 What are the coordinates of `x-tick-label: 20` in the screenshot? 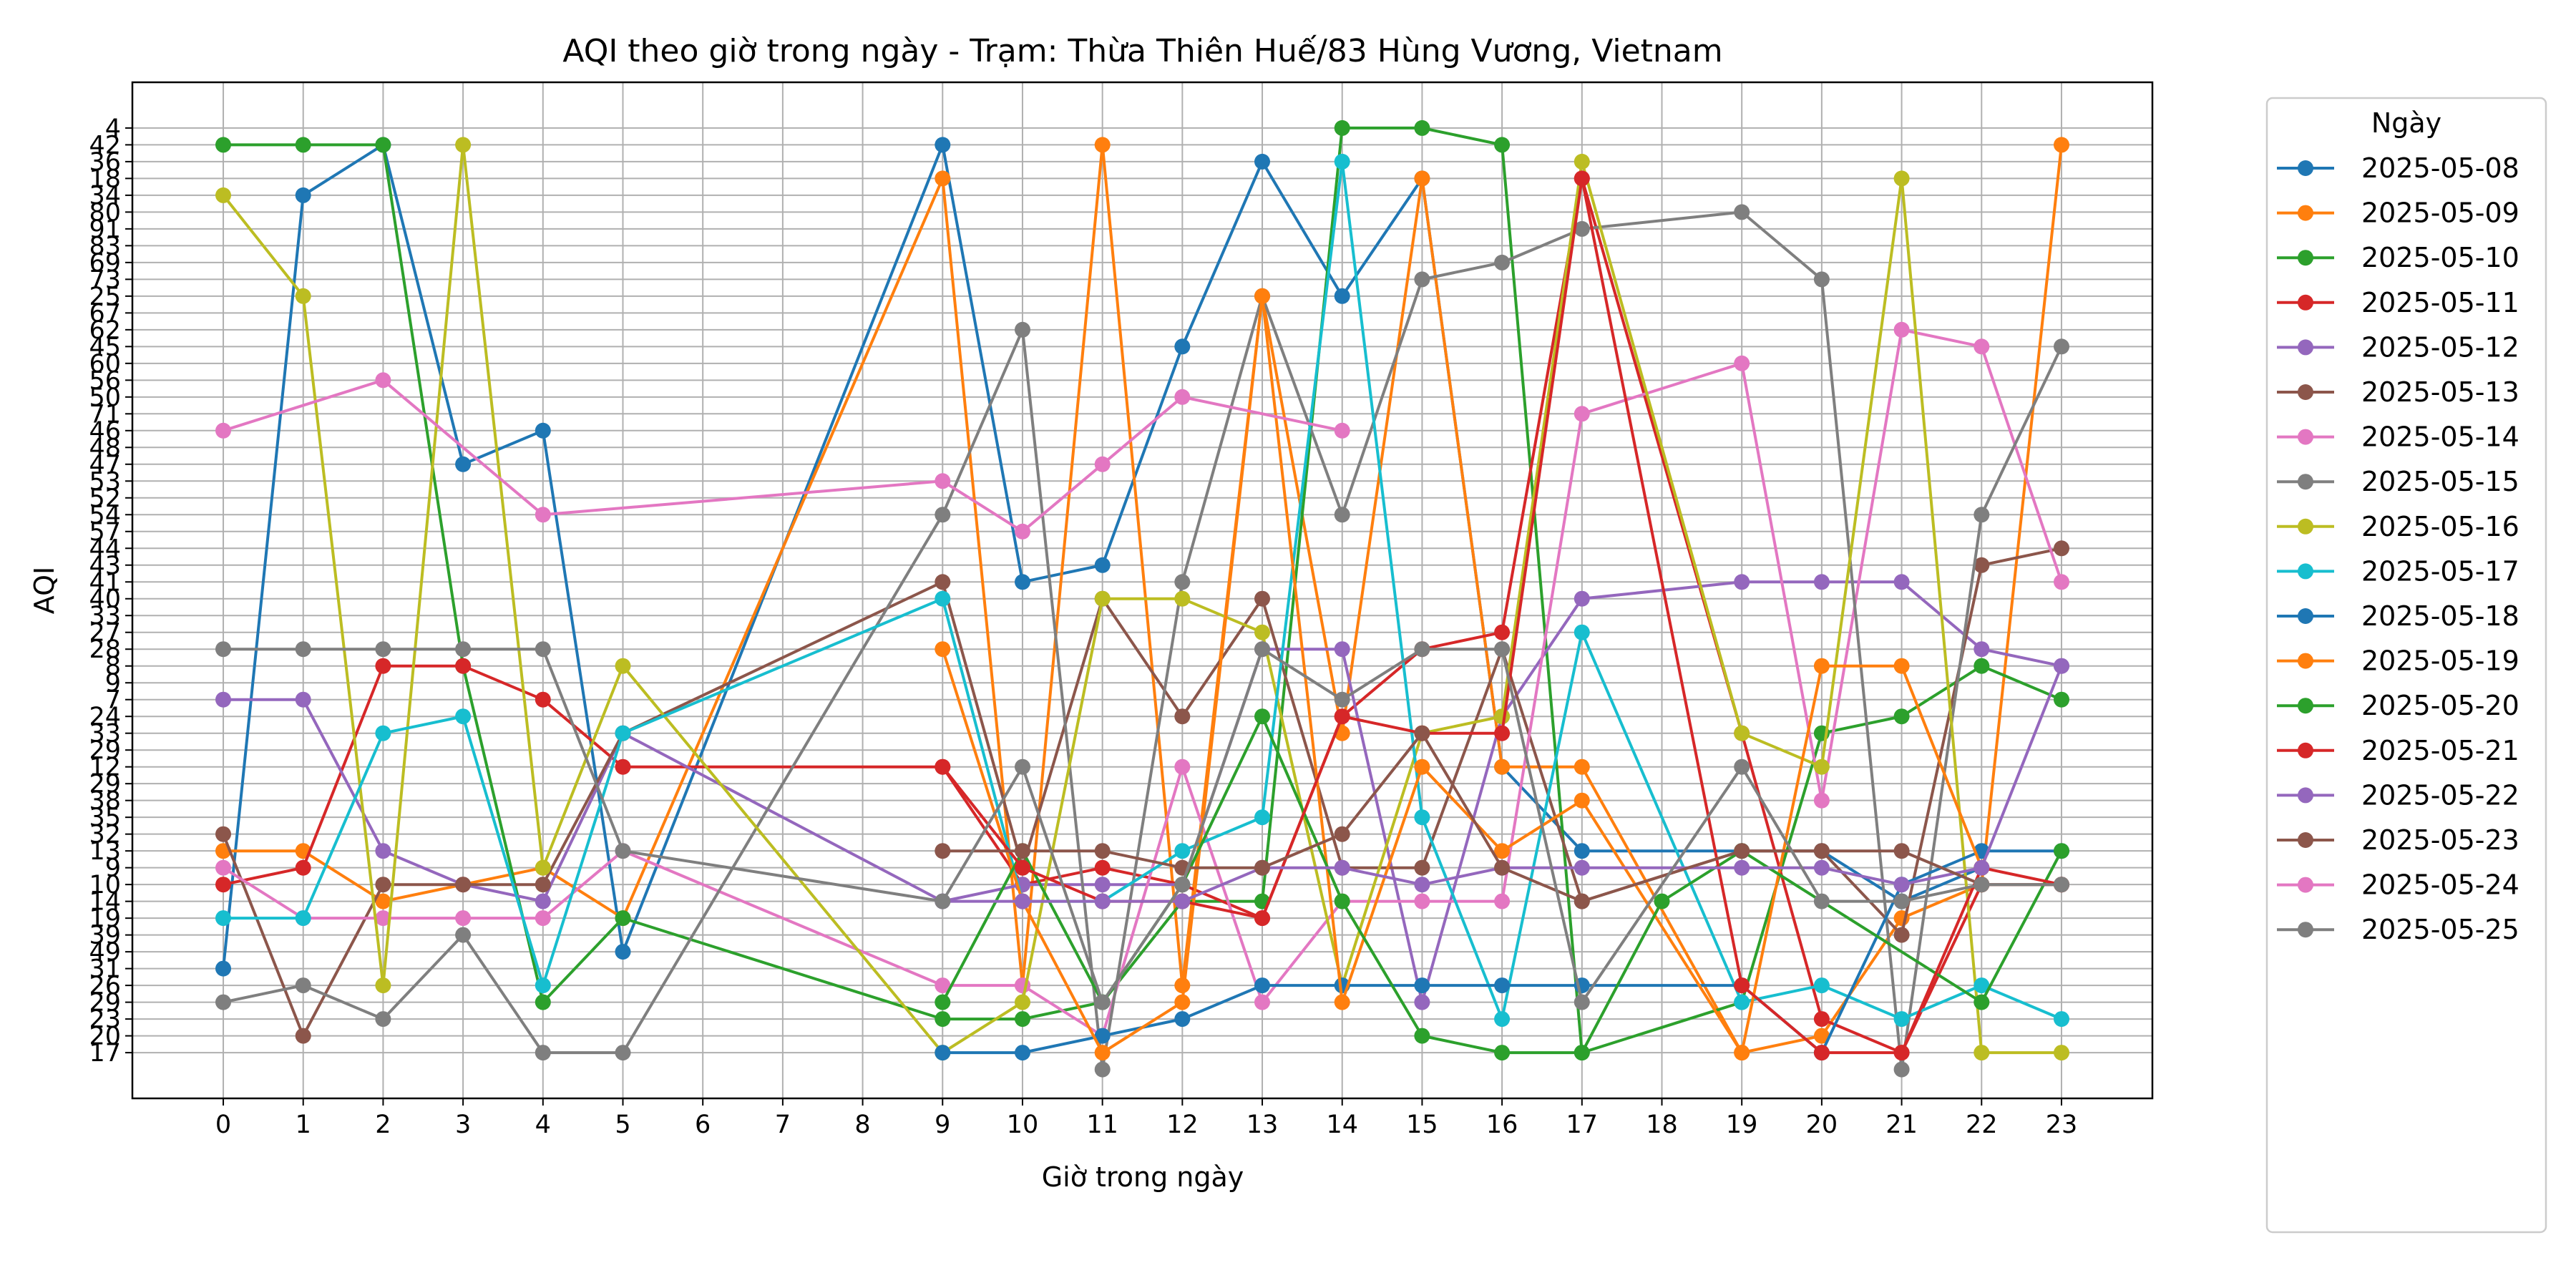 It's located at (1822, 1125).